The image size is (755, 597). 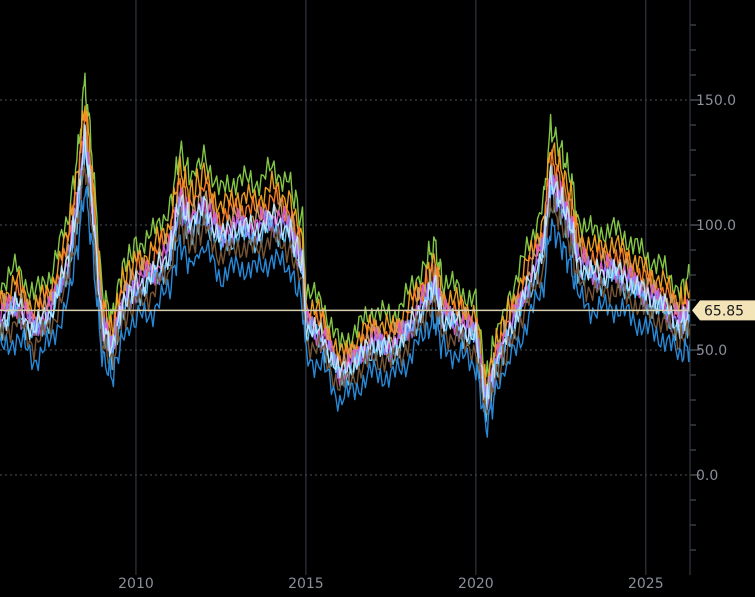 I want to click on y-tick-label: 0.0, so click(x=707, y=476).